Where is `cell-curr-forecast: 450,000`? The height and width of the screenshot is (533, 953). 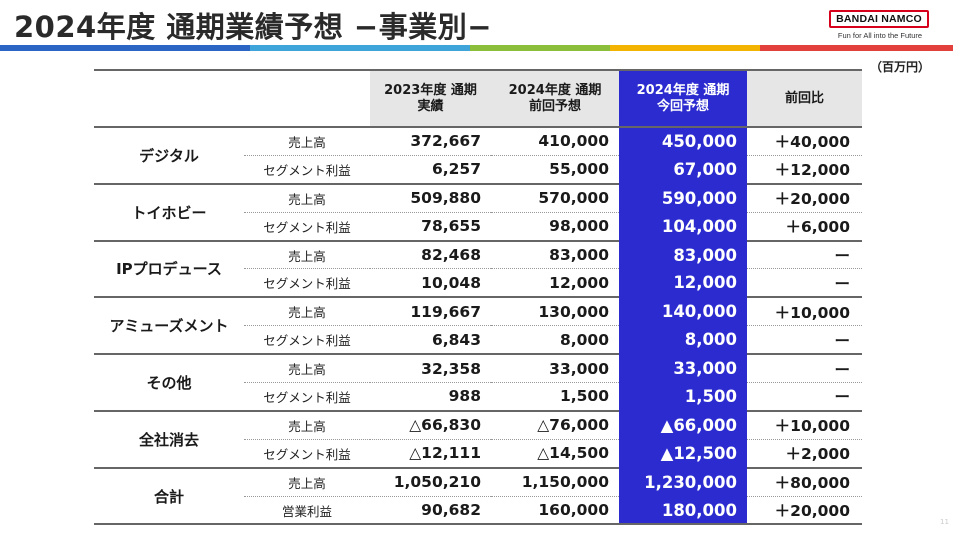
cell-curr-forecast: 450,000 is located at coordinates (683, 141).